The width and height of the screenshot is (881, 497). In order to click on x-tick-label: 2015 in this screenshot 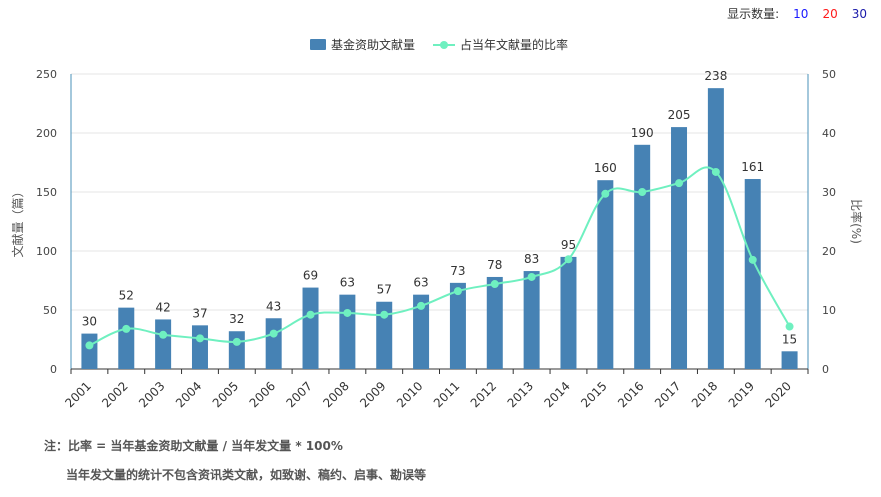, I will do `click(593, 394)`.